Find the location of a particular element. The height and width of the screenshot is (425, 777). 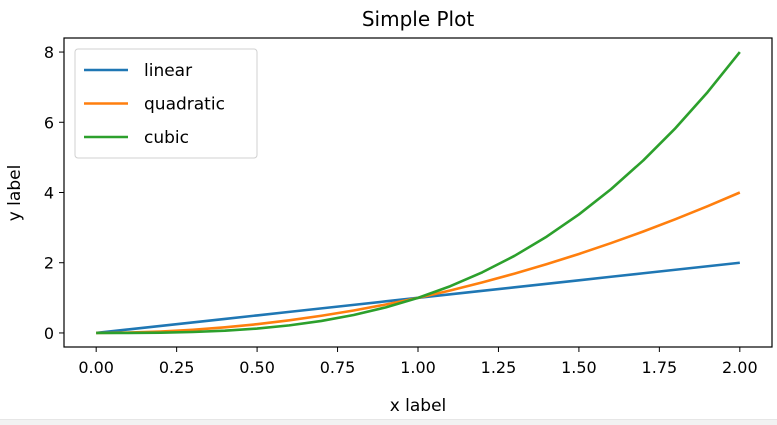

legend-label-quadratic: quadratic is located at coordinates (184, 105).